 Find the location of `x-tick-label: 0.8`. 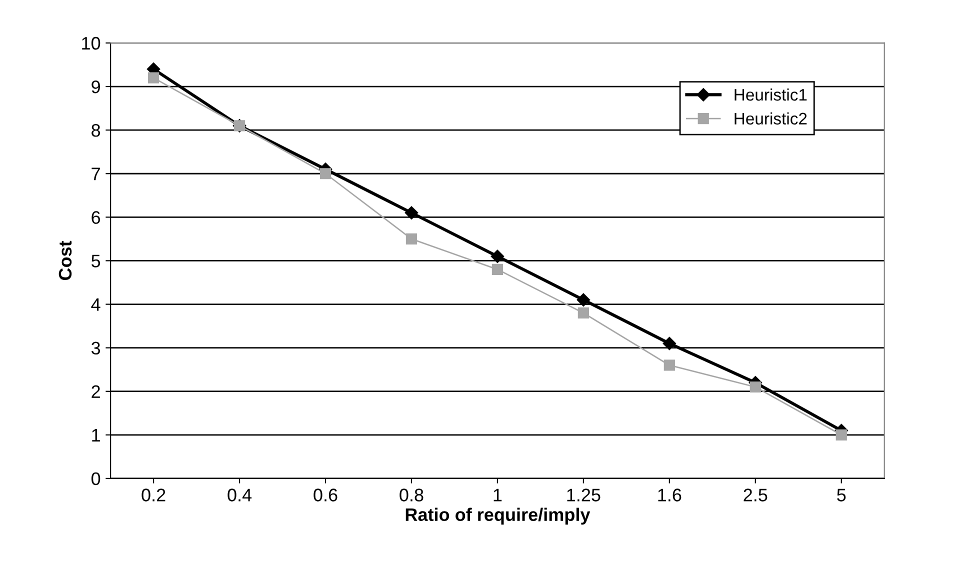

x-tick-label: 0.8 is located at coordinates (412, 495).